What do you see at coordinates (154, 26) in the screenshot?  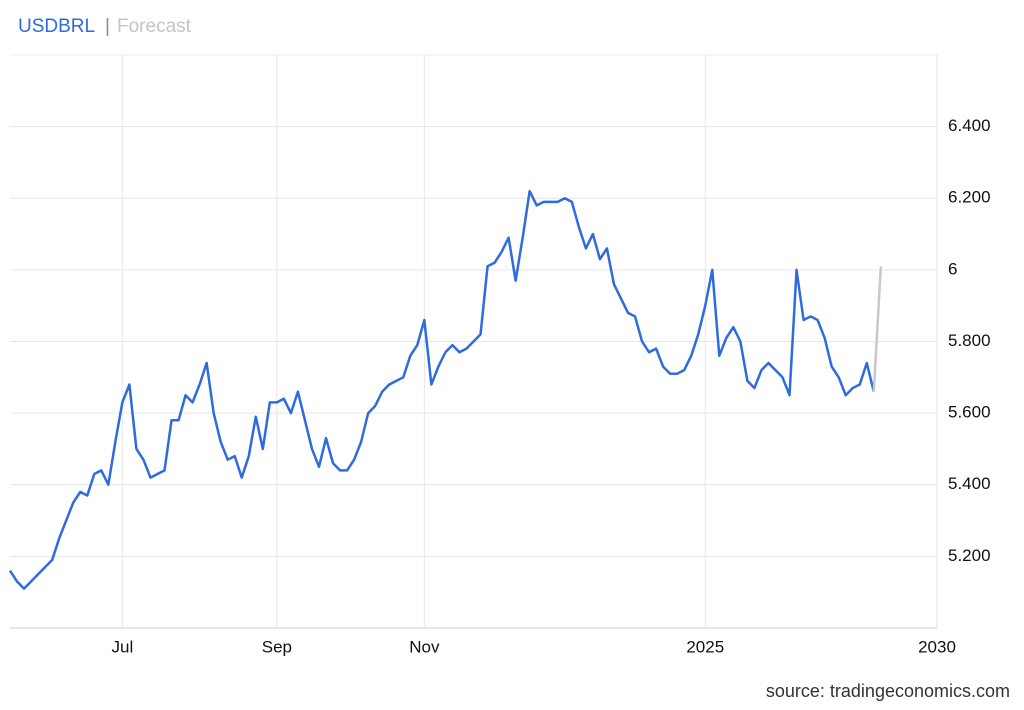 I see `forecast-label: Forecast` at bounding box center [154, 26].